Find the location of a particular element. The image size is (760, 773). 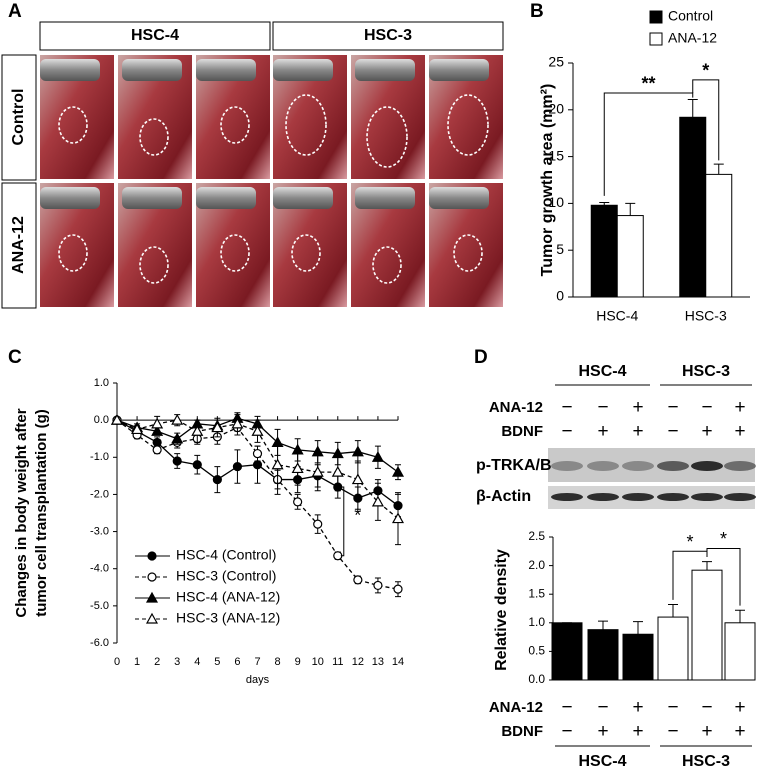

x-tick-label: 9 is located at coordinates (298, 662).